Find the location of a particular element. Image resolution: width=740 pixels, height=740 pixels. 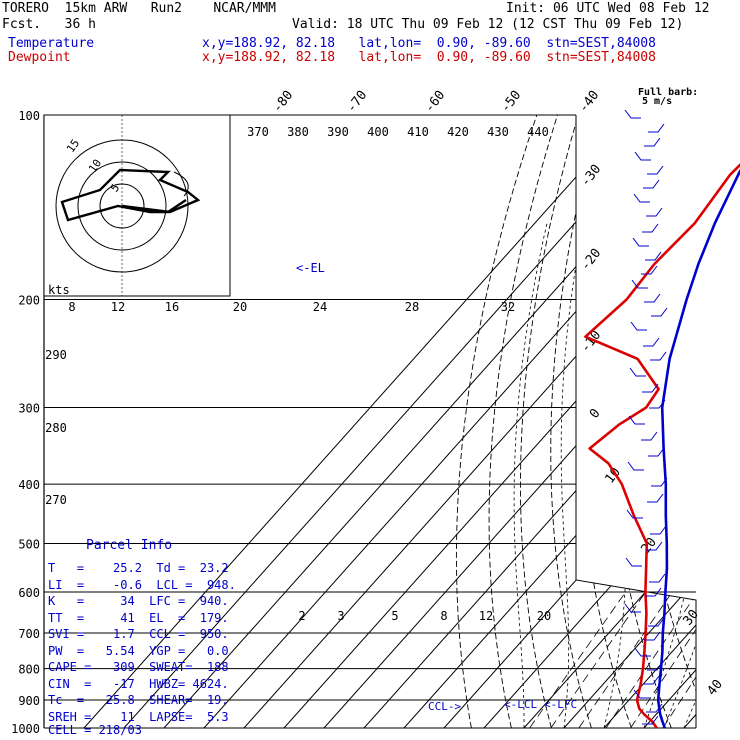

theta-label-left: 280 is located at coordinates (56, 428).